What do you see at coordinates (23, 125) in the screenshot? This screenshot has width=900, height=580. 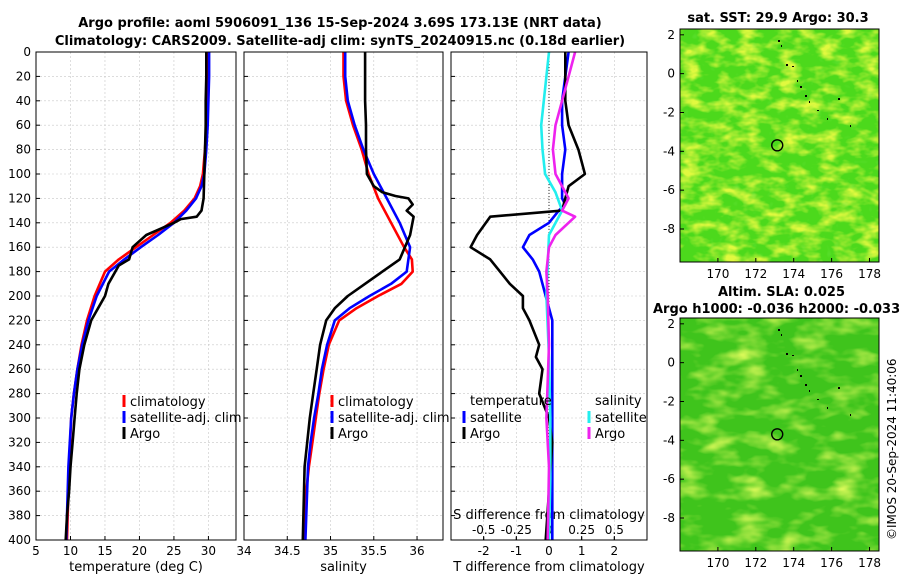 I see `y-tick-label: 60` at bounding box center [23, 125].